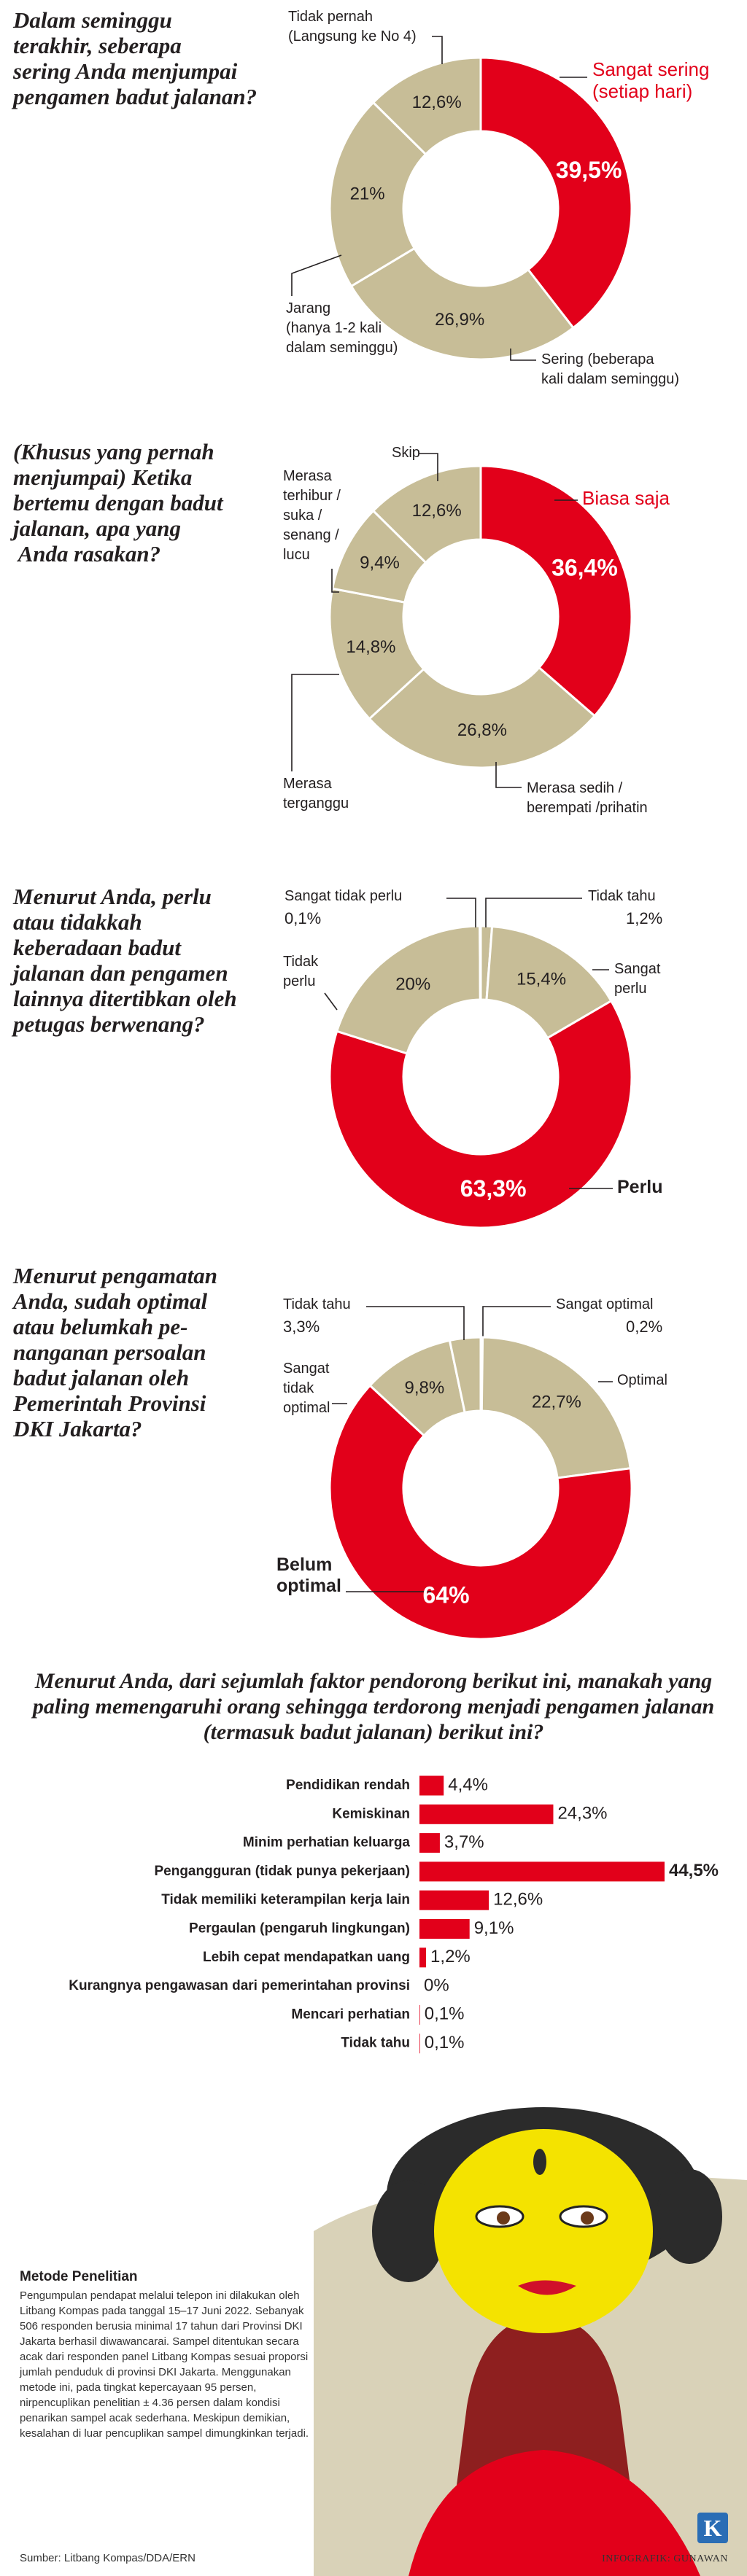 The height and width of the screenshot is (2576, 747). What do you see at coordinates (308, 1575) in the screenshot?
I see `slice-label: Belum optimal` at bounding box center [308, 1575].